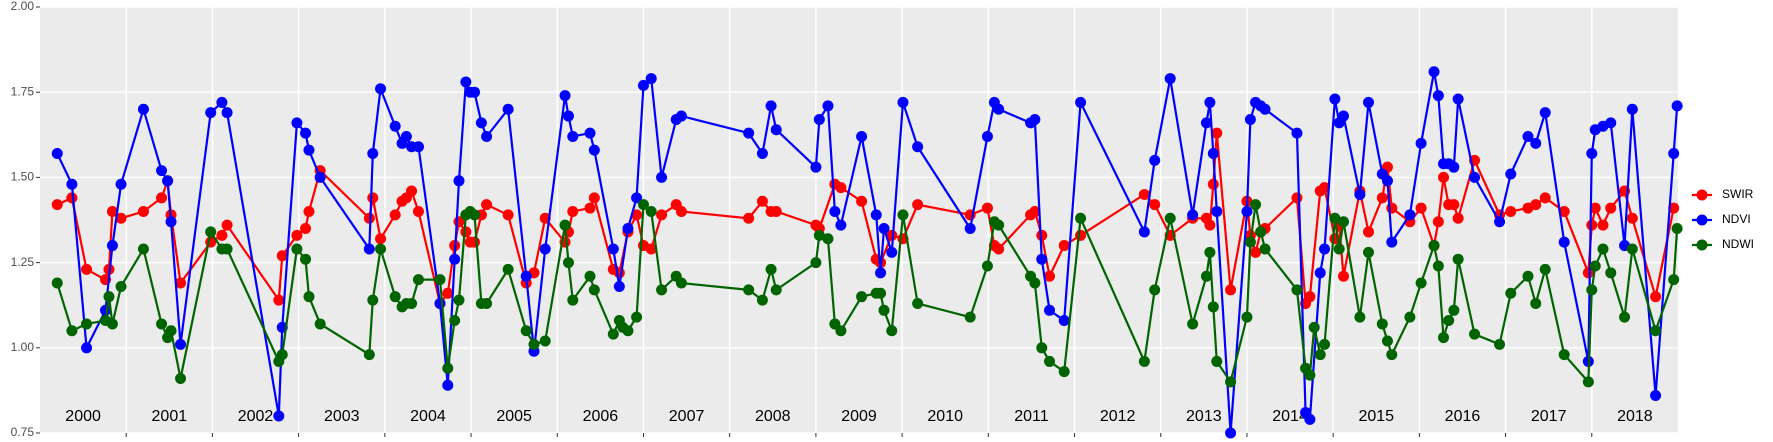 The image size is (1773, 442). What do you see at coordinates (1738, 194) in the screenshot?
I see `legend-label: SWIR` at bounding box center [1738, 194].